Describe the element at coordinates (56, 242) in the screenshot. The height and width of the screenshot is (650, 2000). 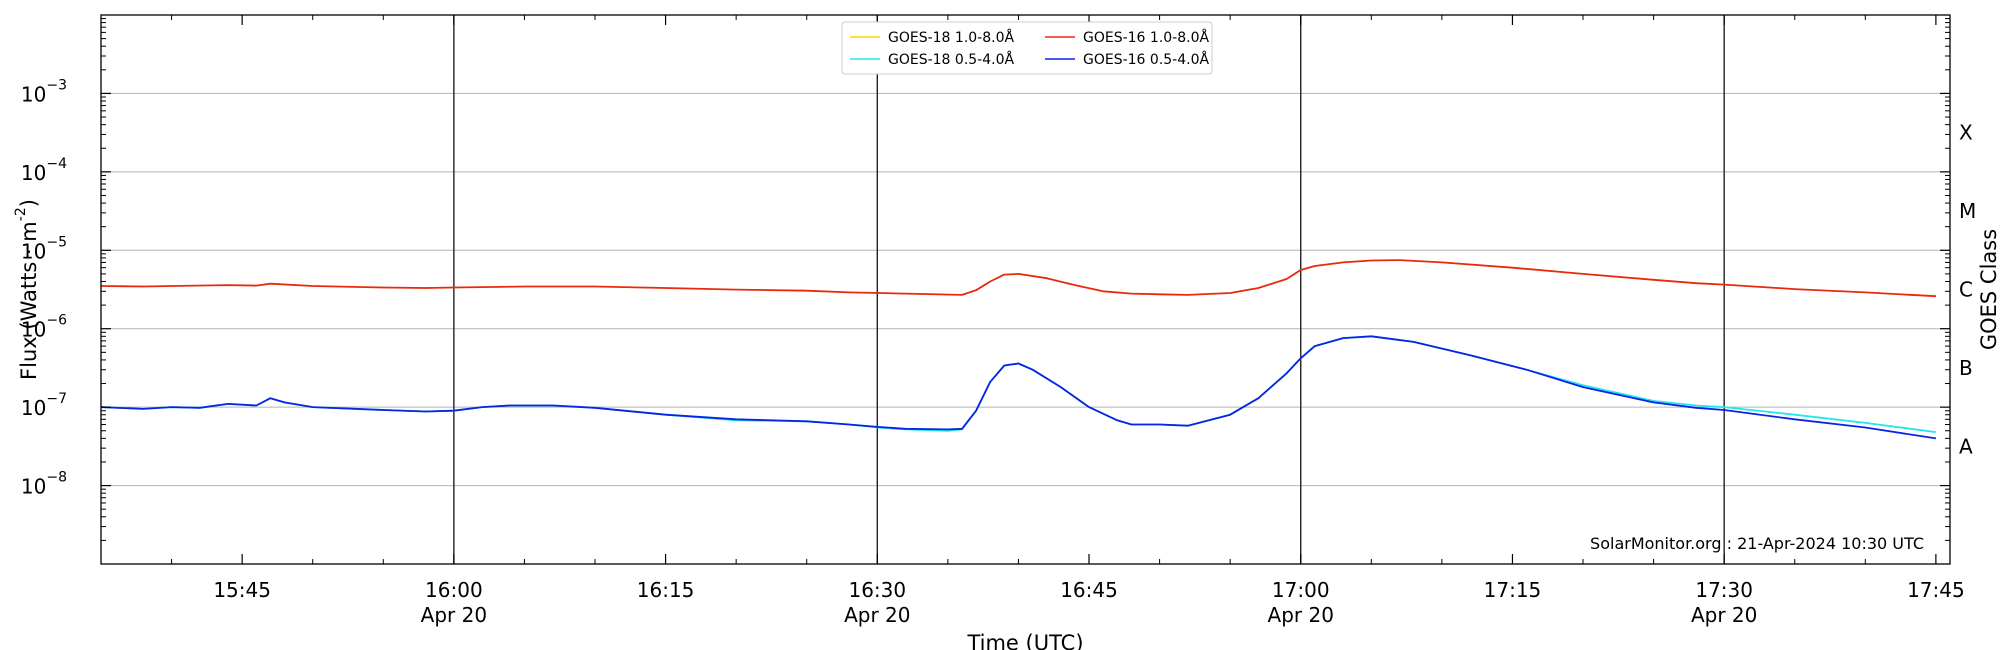
I see `y-tick-label-exponent: −5` at that location.